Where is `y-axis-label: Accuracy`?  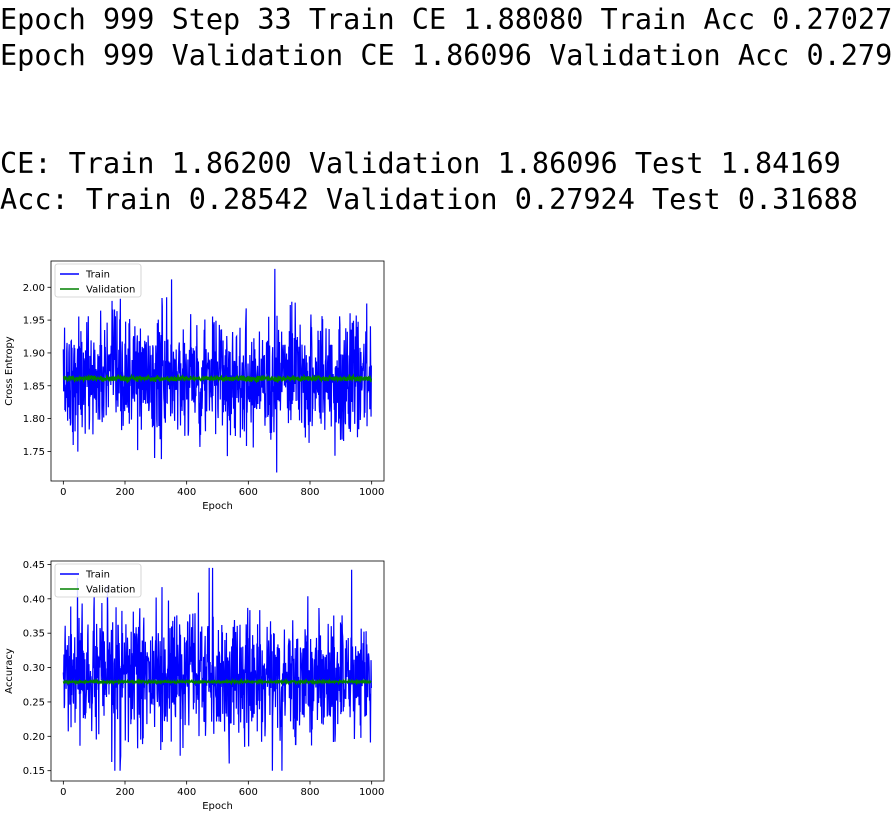 y-axis-label: Accuracy is located at coordinates (9, 671).